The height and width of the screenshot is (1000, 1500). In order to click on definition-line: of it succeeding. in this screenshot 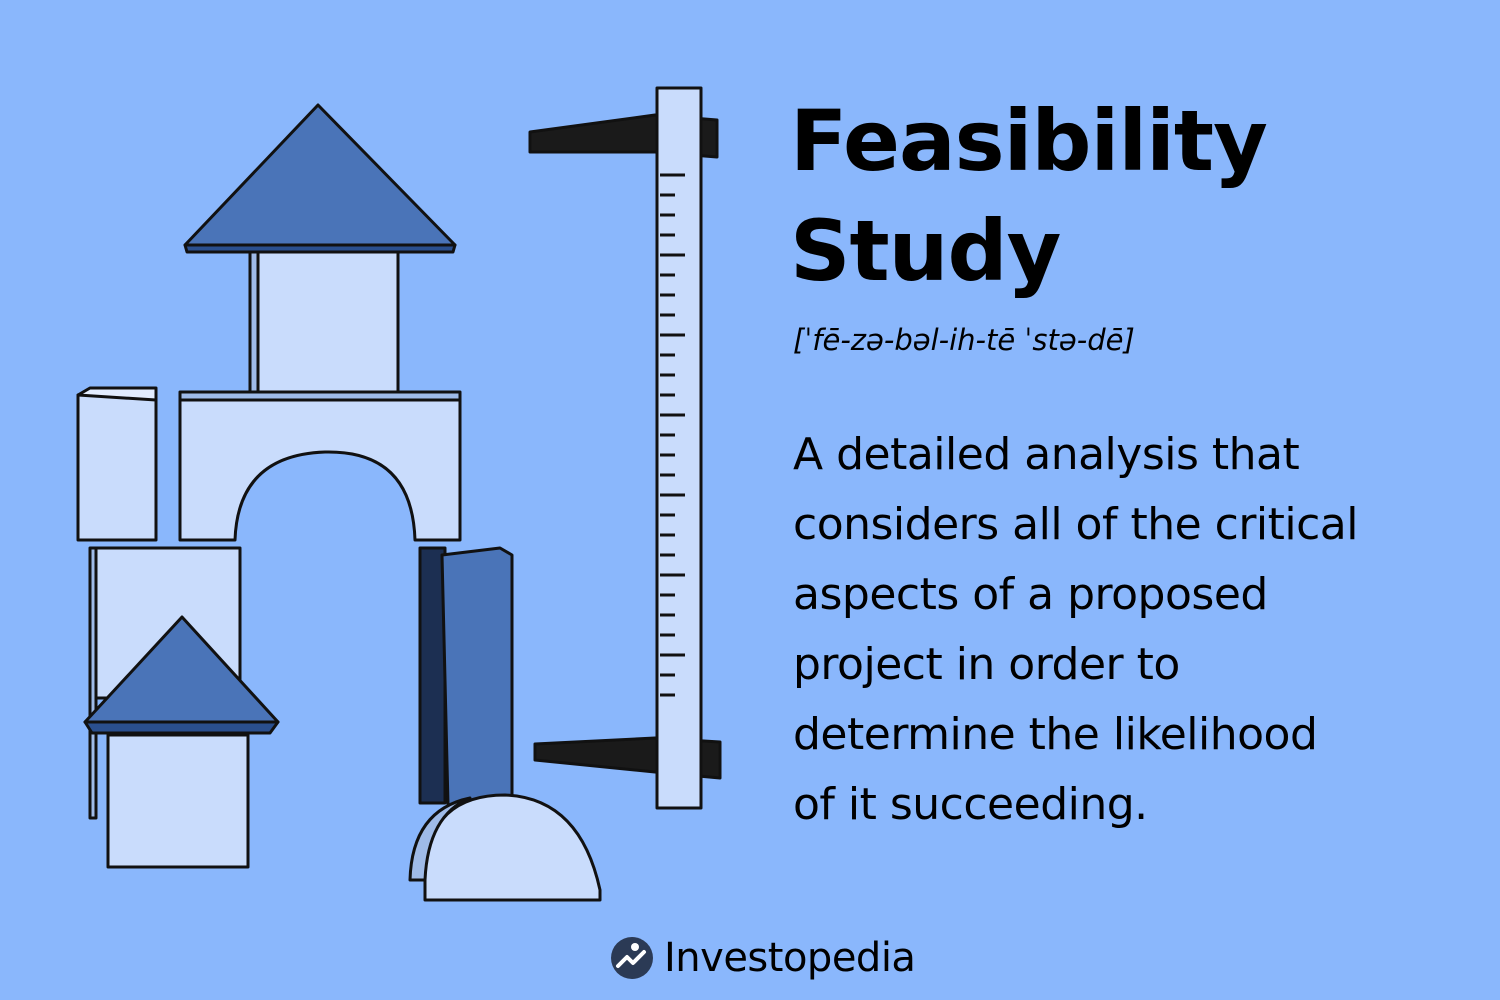, I will do `click(970, 804)`.